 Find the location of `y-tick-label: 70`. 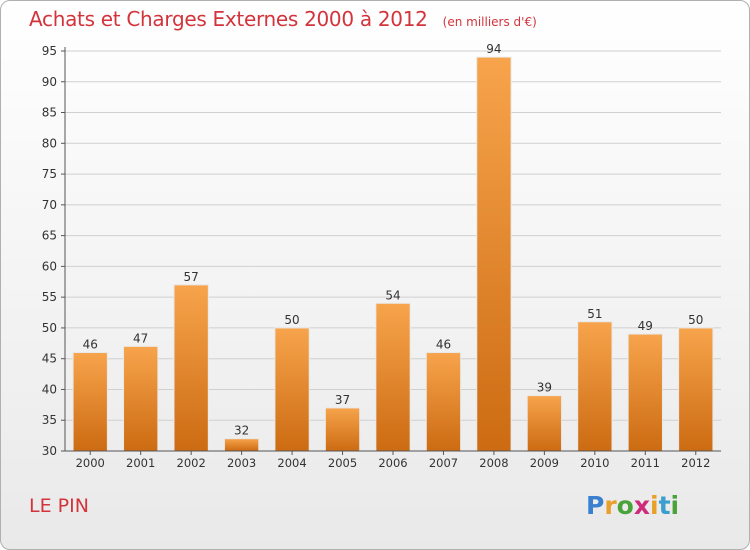

y-tick-label: 70 is located at coordinates (49, 205).